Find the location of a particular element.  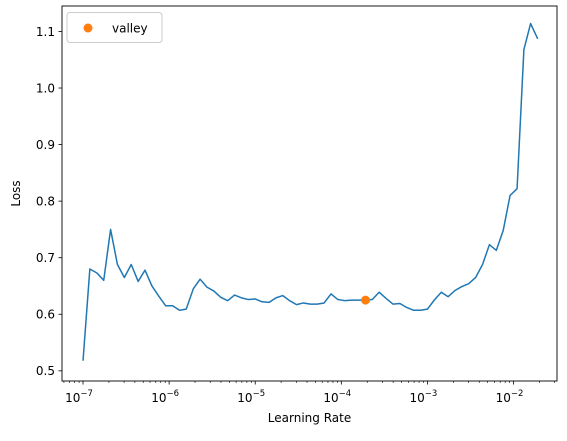

x-tick-label: 10⁻³ is located at coordinates (424, 397).